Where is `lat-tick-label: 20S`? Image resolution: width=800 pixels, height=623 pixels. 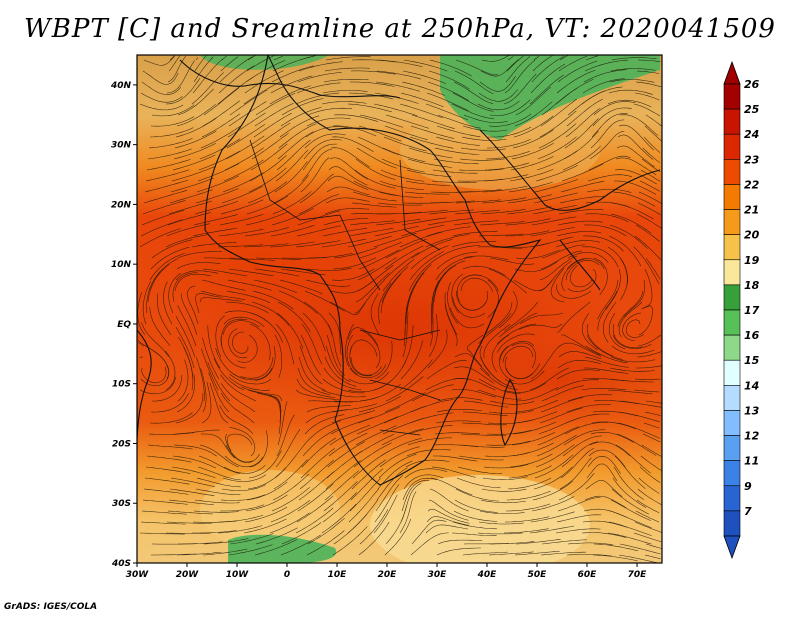 lat-tick-label: 20S is located at coordinates (121, 444).